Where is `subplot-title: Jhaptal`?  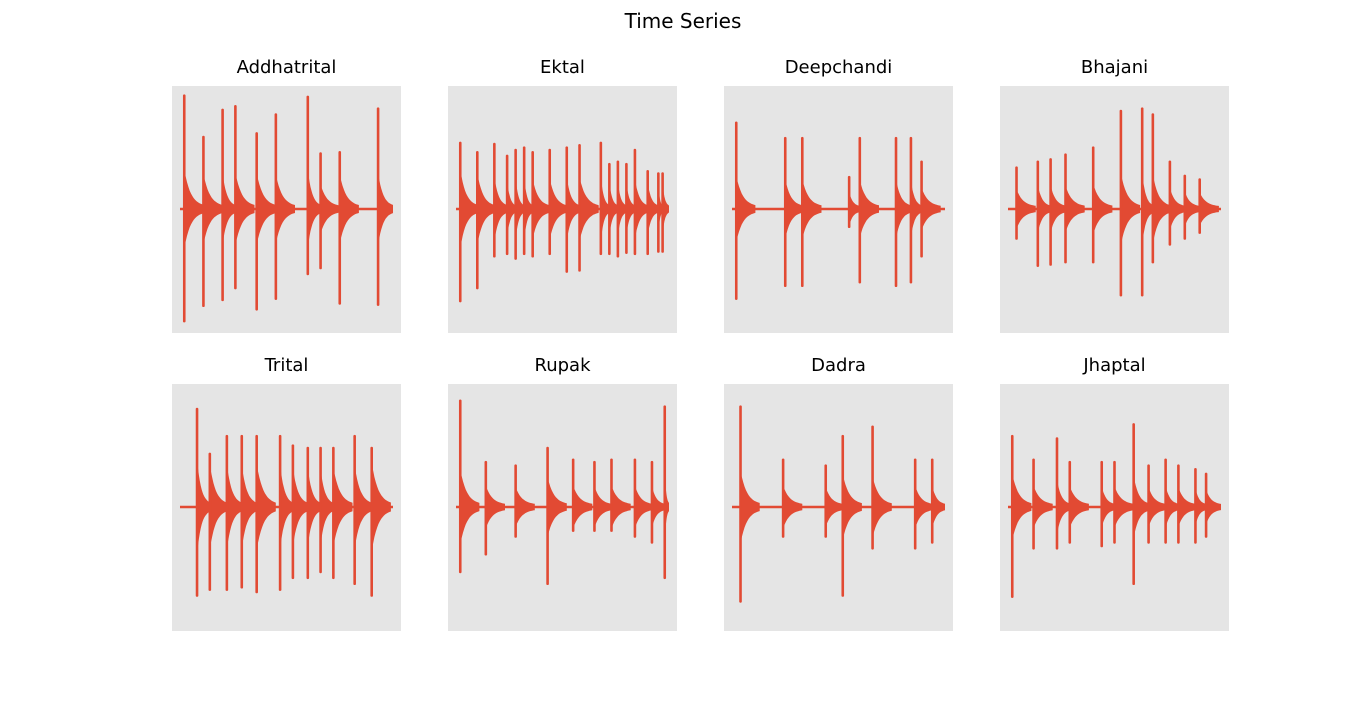 subplot-title: Jhaptal is located at coordinates (1114, 365).